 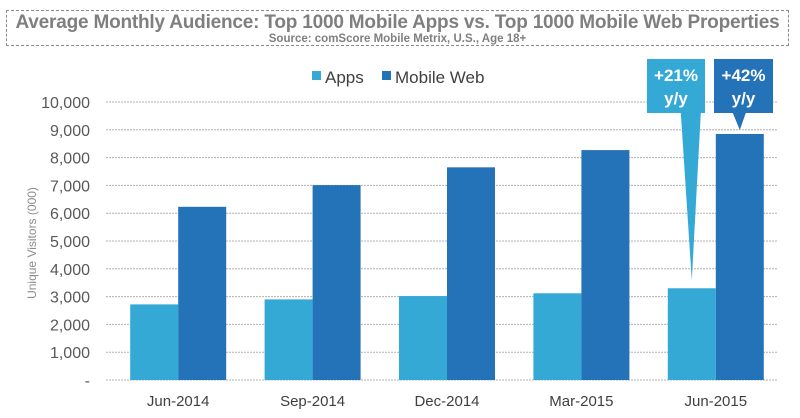 What do you see at coordinates (344, 77) in the screenshot?
I see `legend-label: Apps` at bounding box center [344, 77].